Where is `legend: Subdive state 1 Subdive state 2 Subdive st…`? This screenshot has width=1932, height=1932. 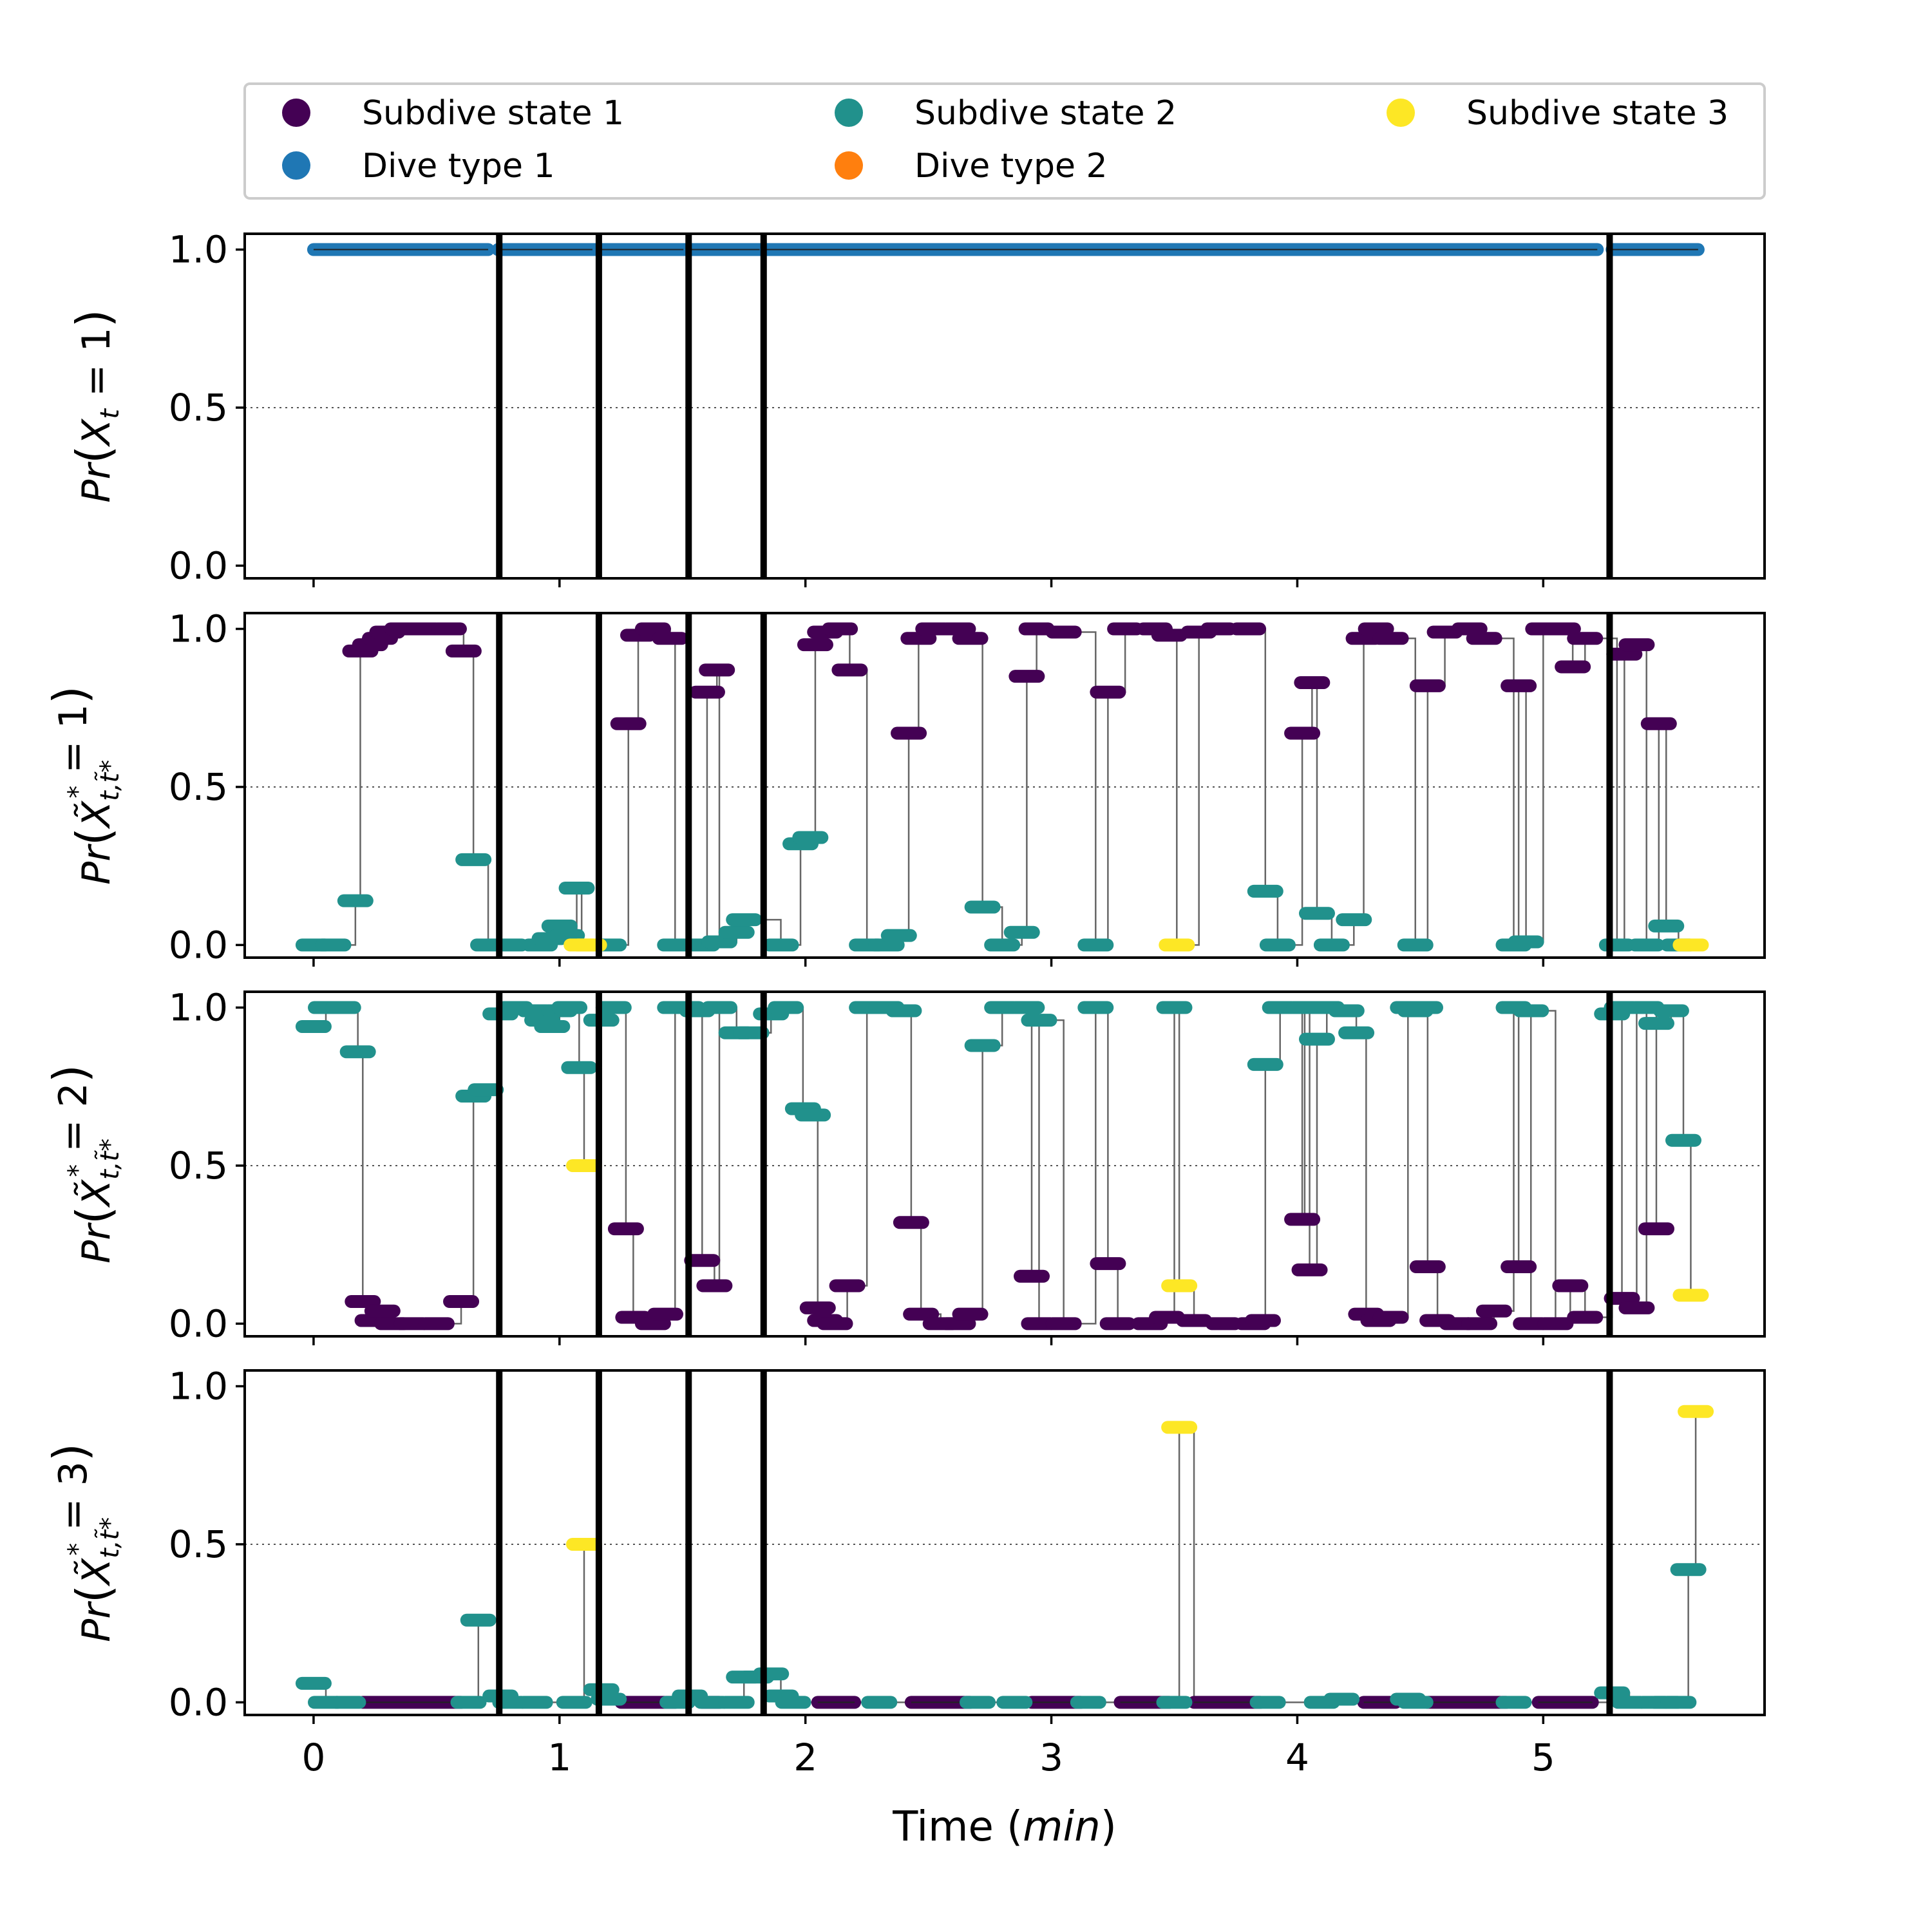 legend: Subdive state 1 Subdive state 2 Subdive st… is located at coordinates (1005, 141).